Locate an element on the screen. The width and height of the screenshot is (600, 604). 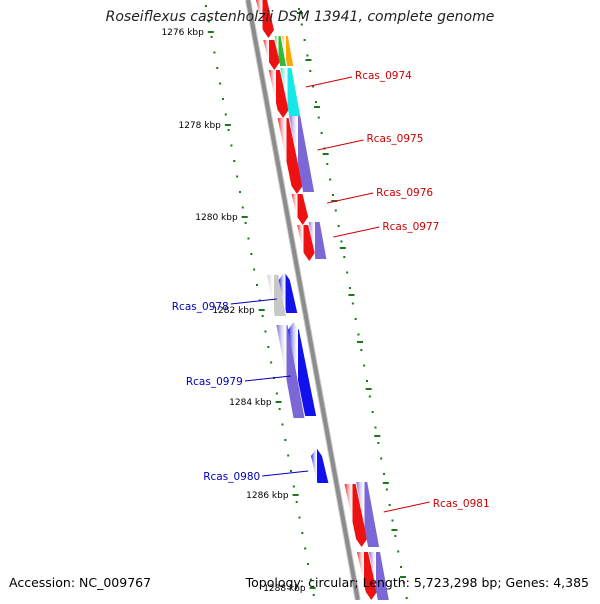
gene-label-rcas_0980: Rcas_0980 is located at coordinates (231, 477).